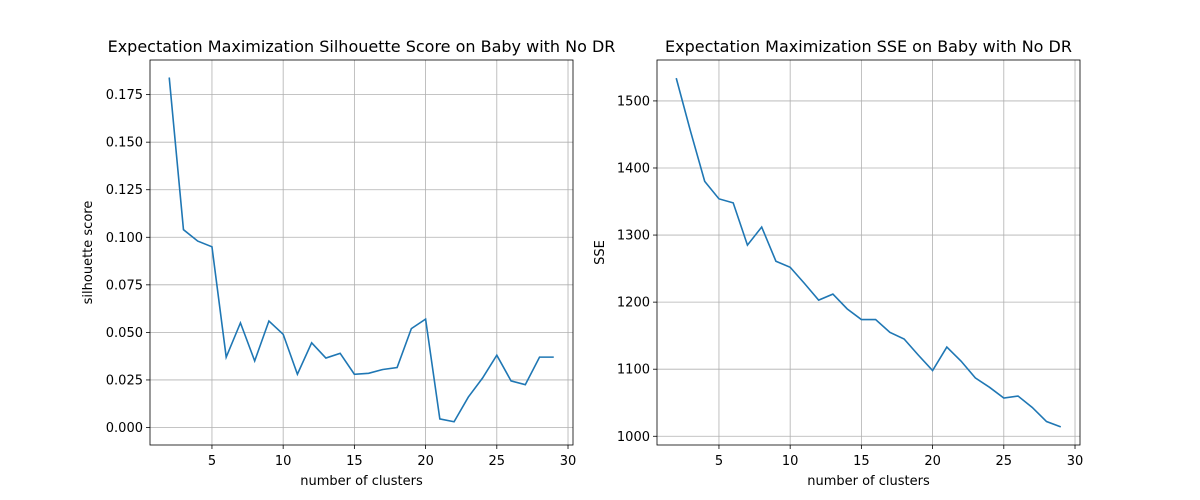 The height and width of the screenshot is (500, 1200). I want to click on sse-y-tick-label: 1200, so click(633, 303).